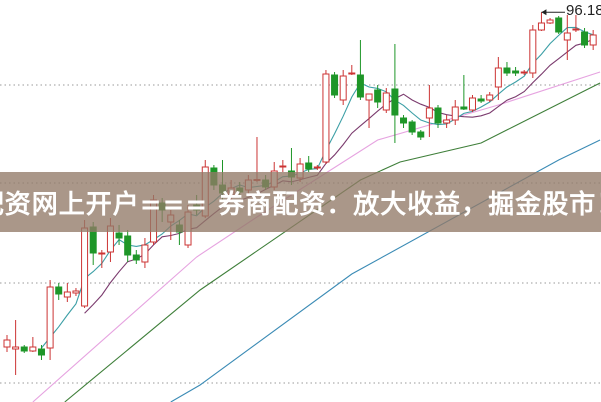 The width and height of the screenshot is (601, 402). Describe the element at coordinates (583, 10) in the screenshot. I see `high-price-label: 96.18` at that location.